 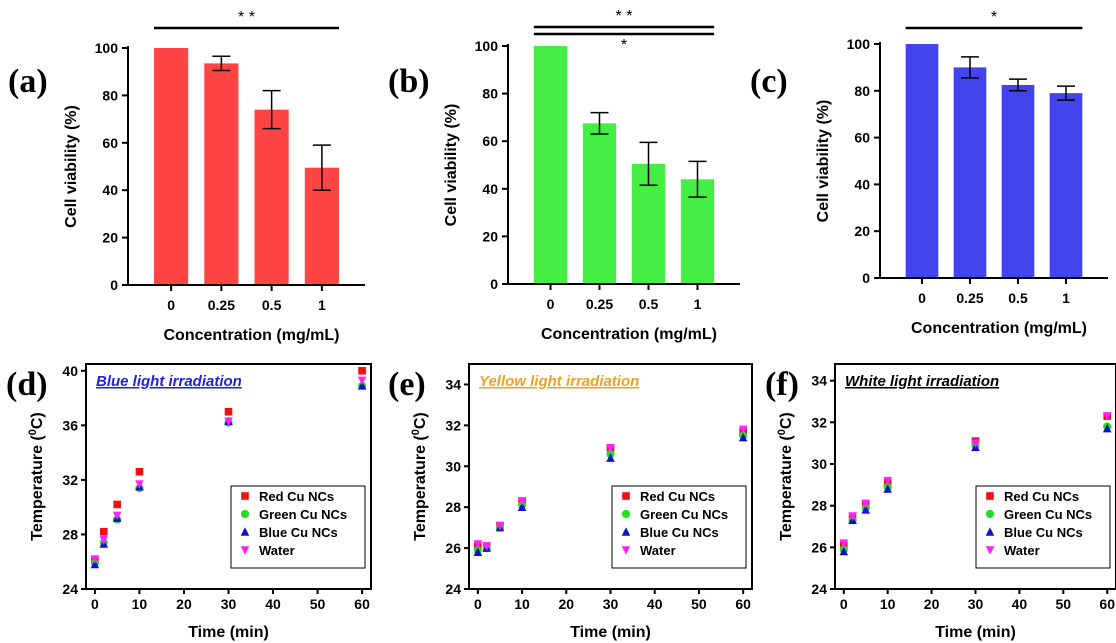 What do you see at coordinates (407, 384) in the screenshot?
I see `panel-letter: (e)` at bounding box center [407, 384].